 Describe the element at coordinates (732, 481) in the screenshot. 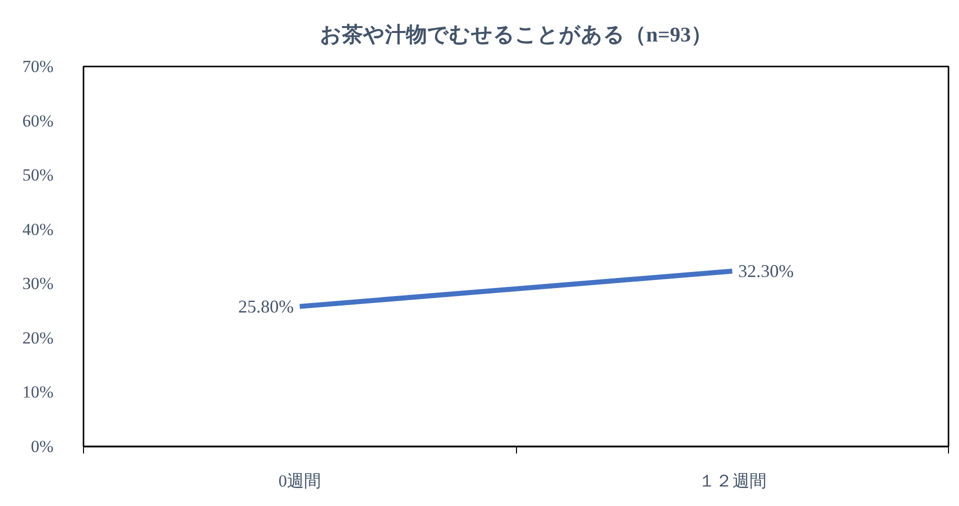

I see `x-tick-label: １２週間` at that location.